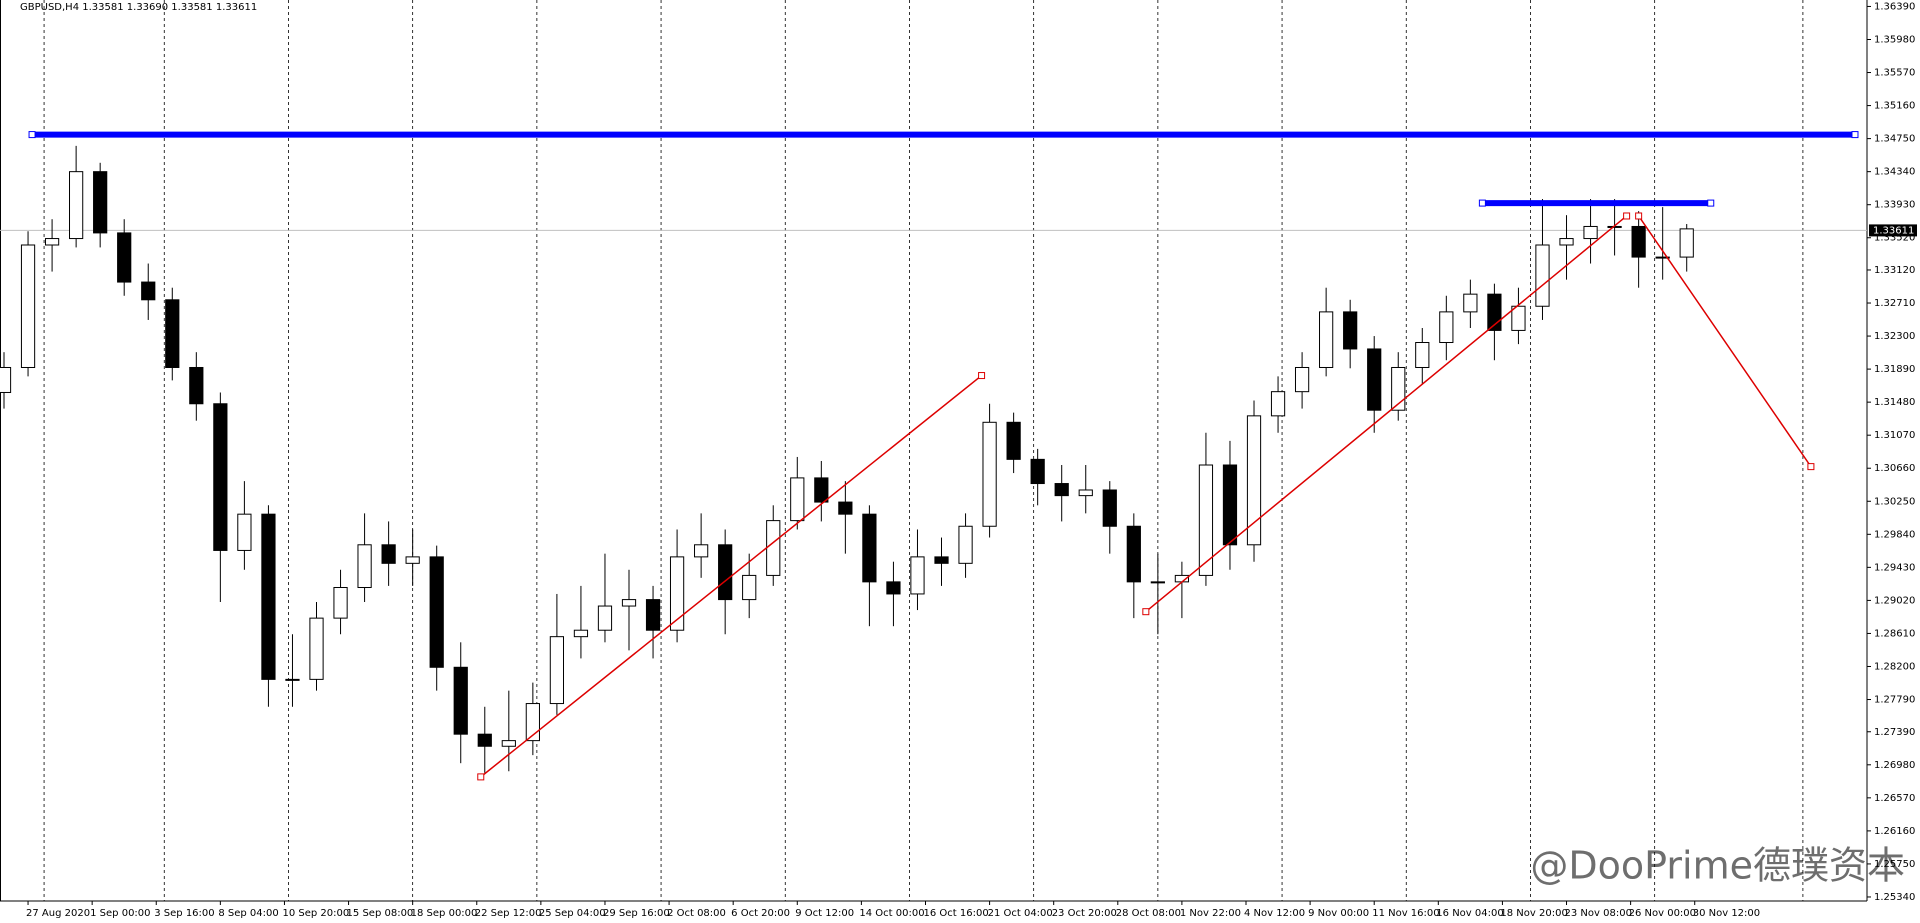  I want to click on y-tick-label: 1.33120, so click(1894, 270).